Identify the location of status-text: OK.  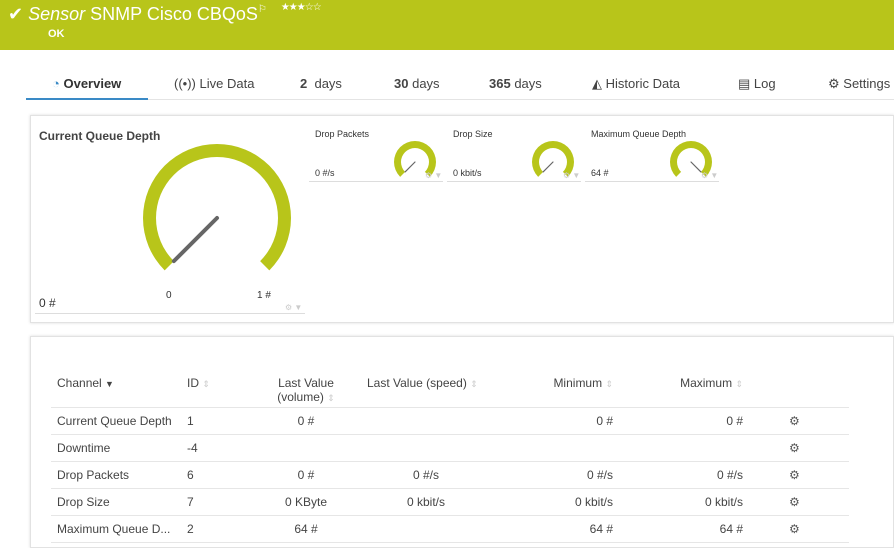
(56, 34).